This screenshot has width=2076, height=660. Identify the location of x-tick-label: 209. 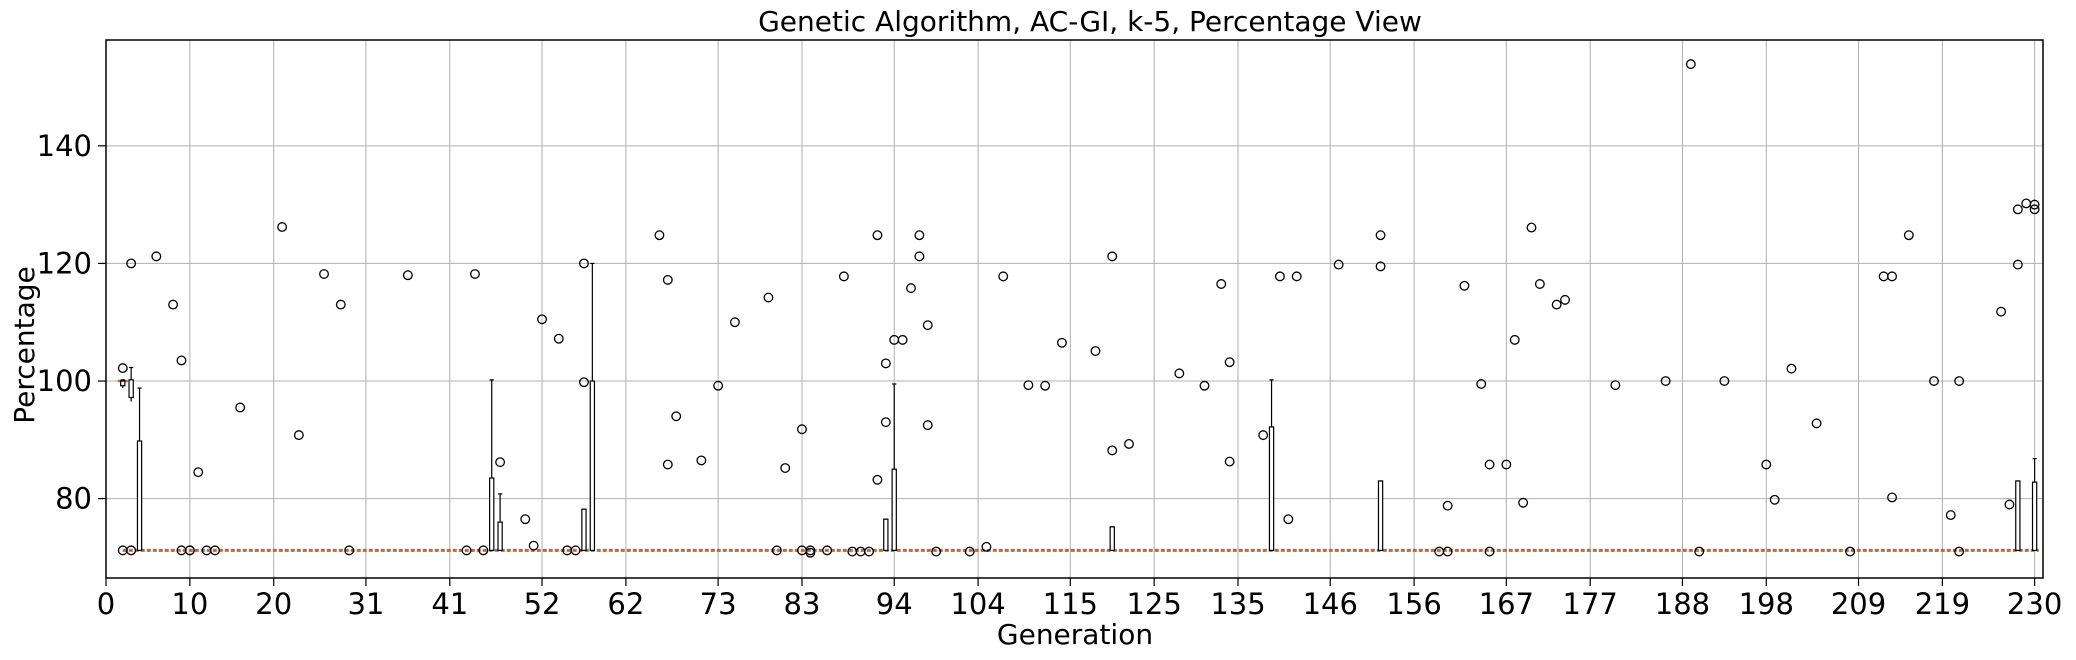
(1858, 604).